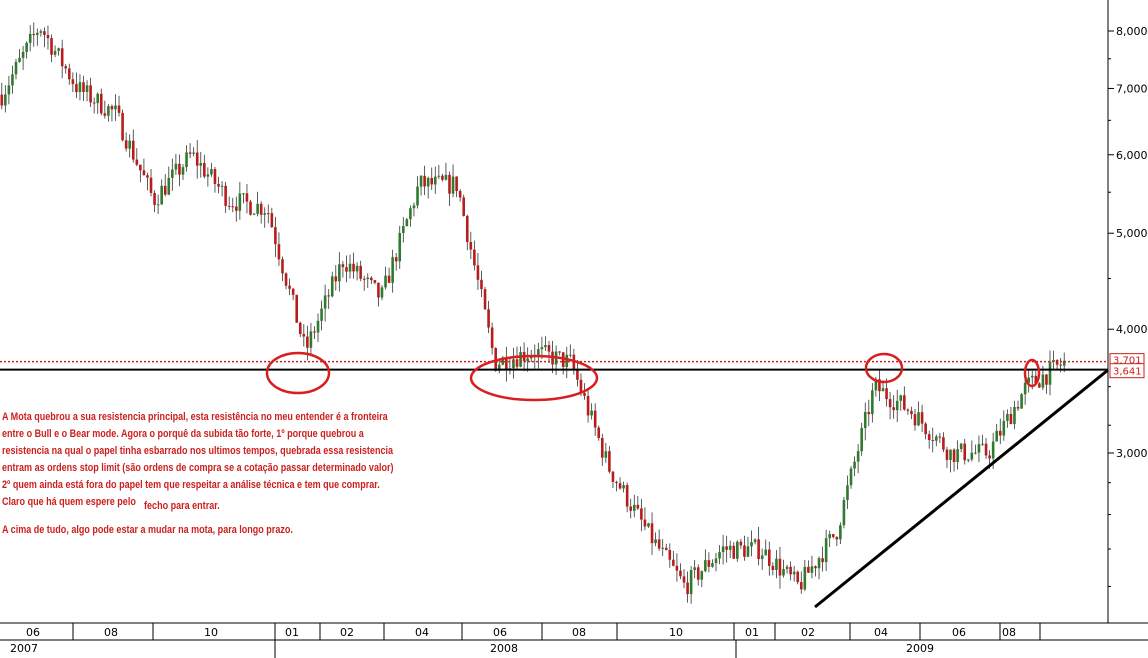 The width and height of the screenshot is (1148, 658). What do you see at coordinates (1132, 31) in the screenshot?
I see `y-tick-label-0: 8,000` at bounding box center [1132, 31].